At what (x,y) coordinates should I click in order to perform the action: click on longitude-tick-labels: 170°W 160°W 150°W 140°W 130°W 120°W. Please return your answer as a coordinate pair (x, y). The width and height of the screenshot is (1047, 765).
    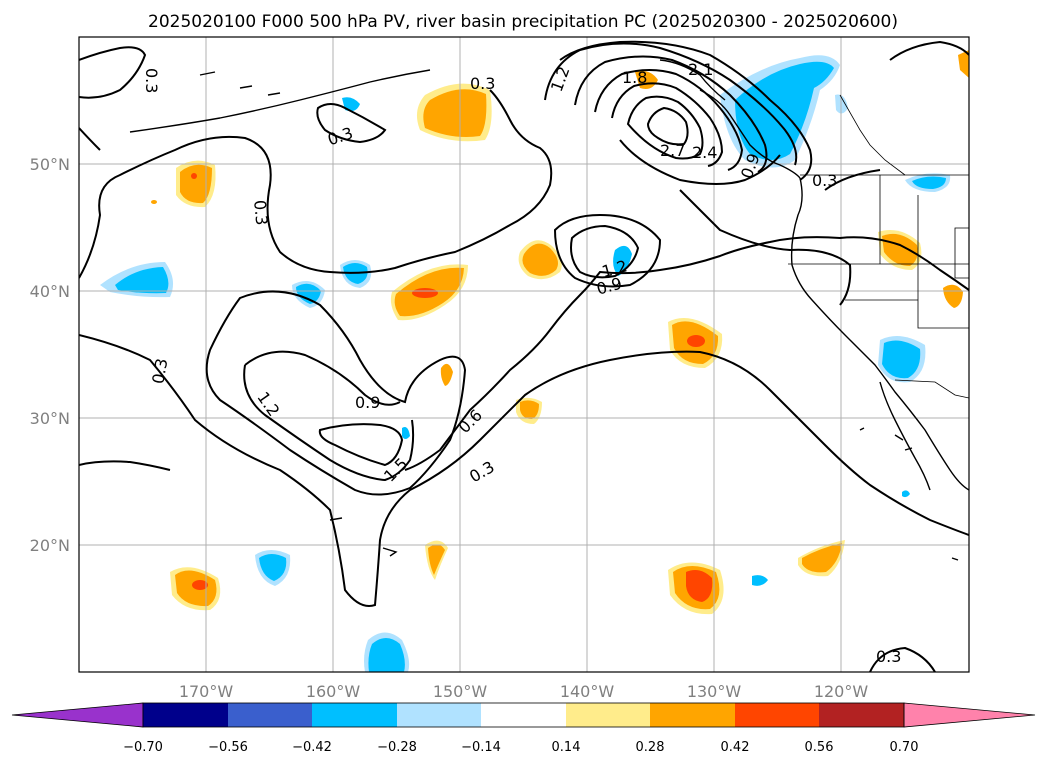
    Looking at the image, I should click on (524, 691).